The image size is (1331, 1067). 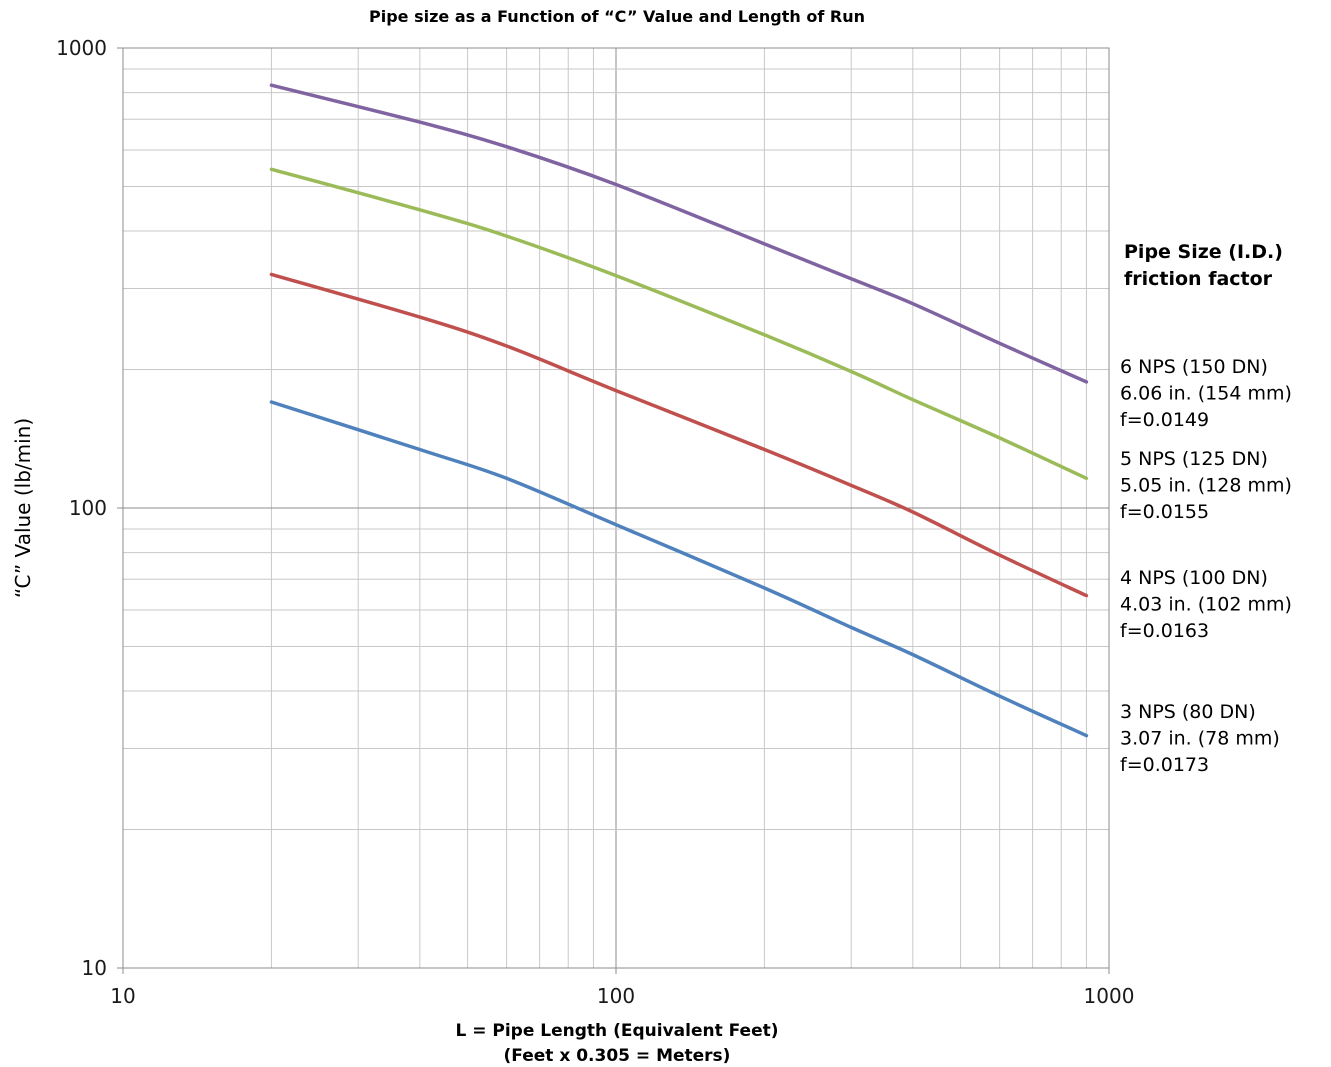 I want to click on x-tick-label: 1000, so click(x=1109, y=996).